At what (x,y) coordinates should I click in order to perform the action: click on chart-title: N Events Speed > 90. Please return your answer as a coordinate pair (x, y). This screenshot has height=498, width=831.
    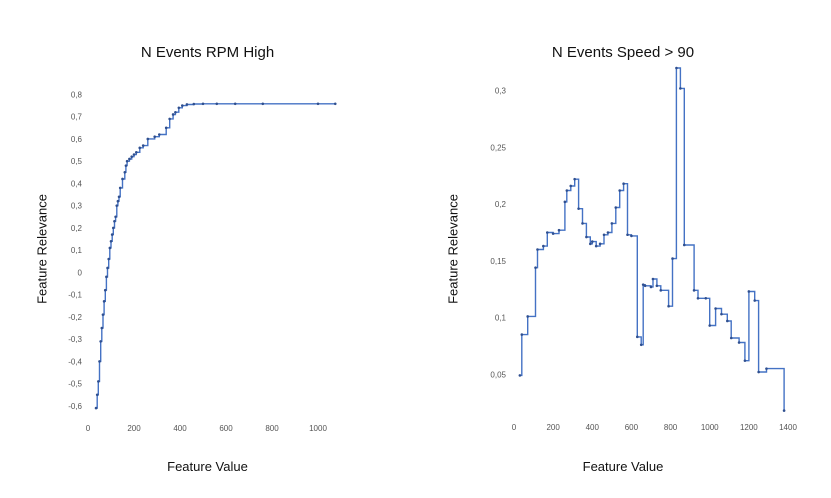
    Looking at the image, I should click on (623, 52).